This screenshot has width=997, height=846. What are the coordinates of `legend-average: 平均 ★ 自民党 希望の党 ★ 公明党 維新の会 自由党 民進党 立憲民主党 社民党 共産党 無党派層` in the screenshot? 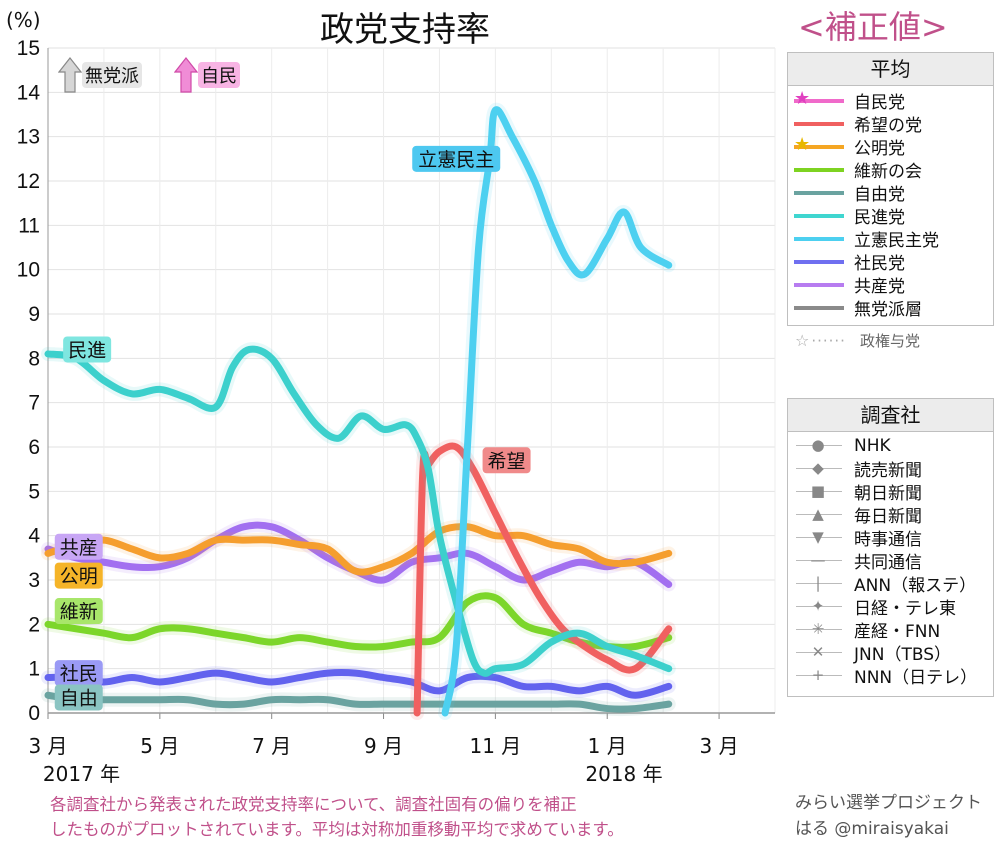 It's located at (890, 189).